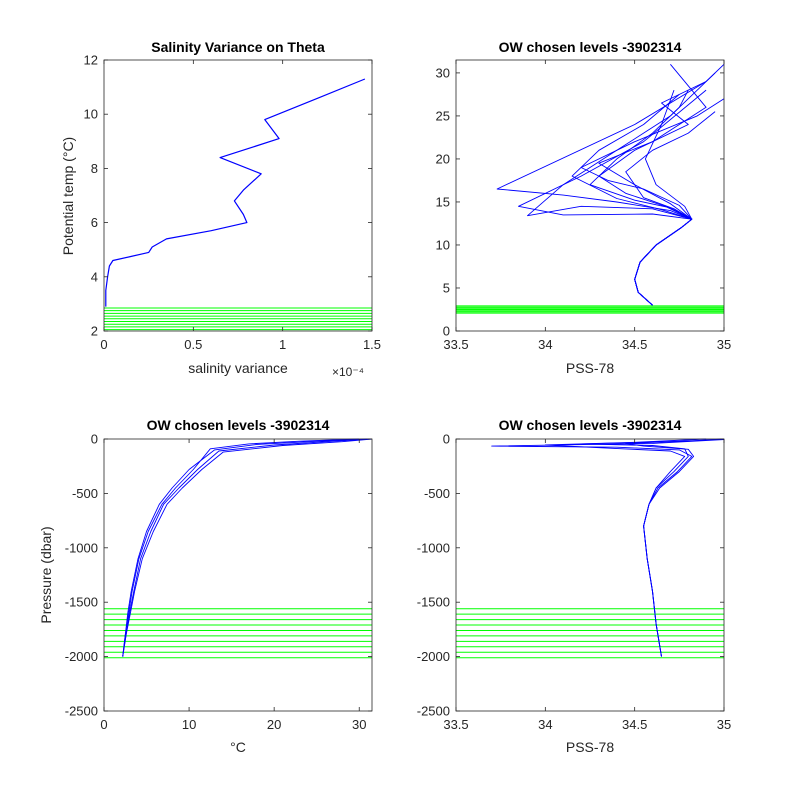  What do you see at coordinates (437, 493) in the screenshot?
I see `panel-4-ytick-label: -500` at bounding box center [437, 493].